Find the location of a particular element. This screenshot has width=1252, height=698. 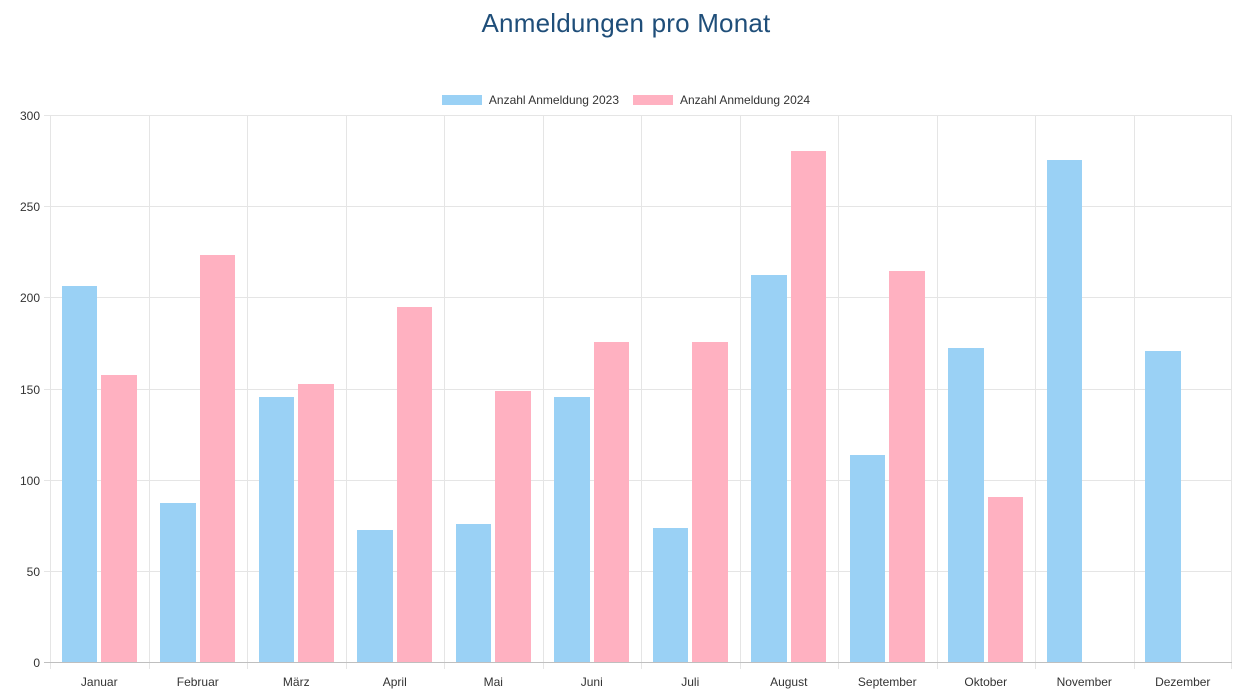

legend-swatch-2024-icon is located at coordinates (653, 100).